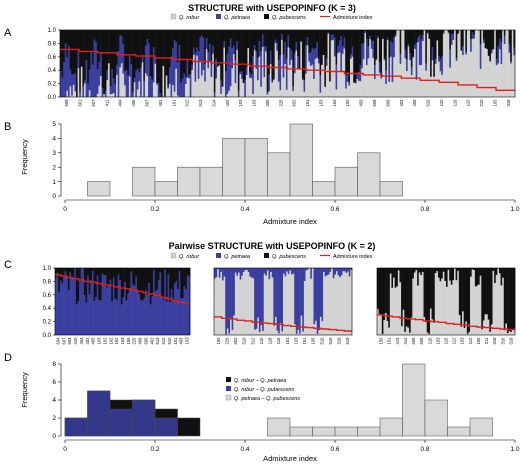 This screenshot has height=469, width=520. What do you see at coordinates (514, 449) in the screenshot?
I see `panel-d-xtick-label: 1.0` at bounding box center [514, 449].